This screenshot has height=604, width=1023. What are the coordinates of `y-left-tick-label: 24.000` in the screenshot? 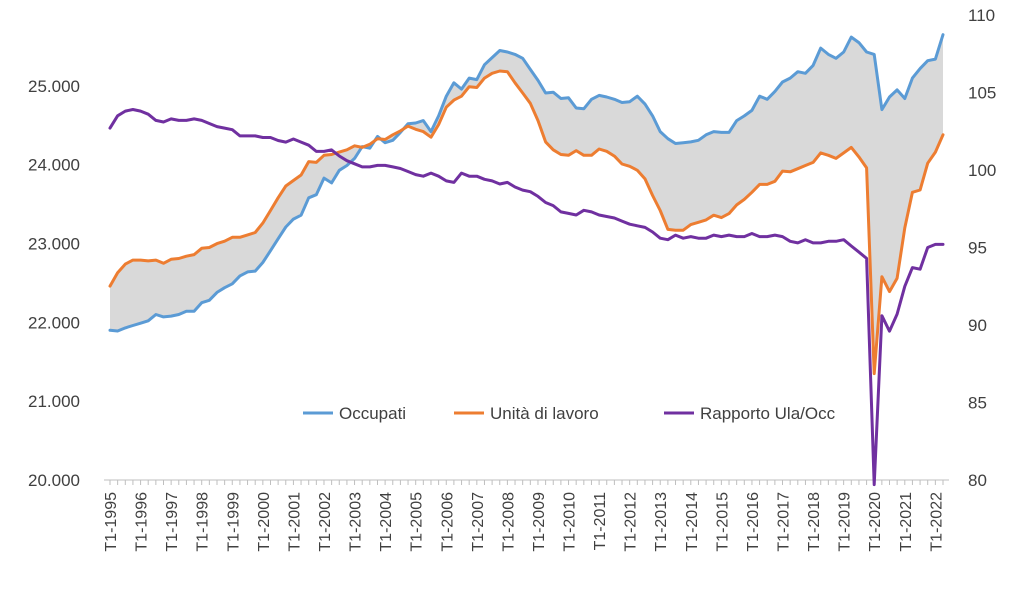 It's located at (54, 165).